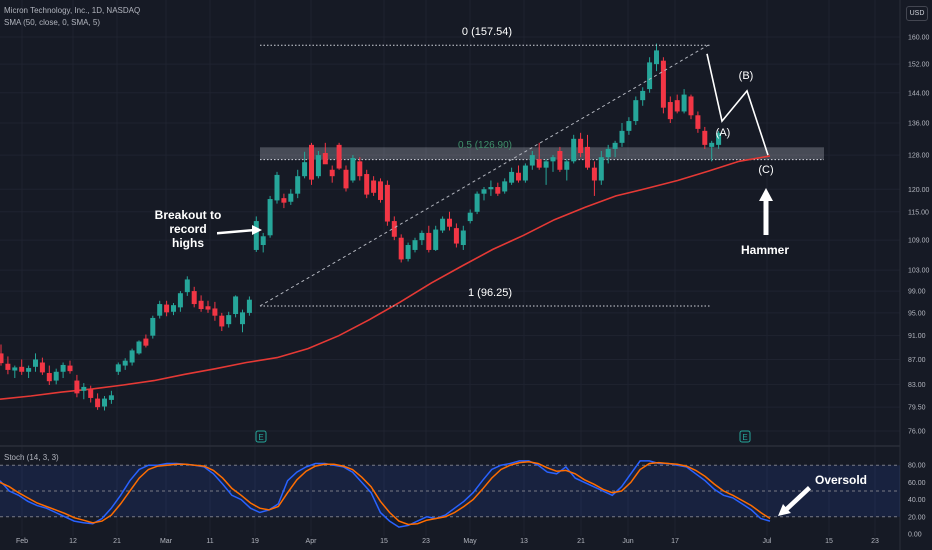 The image size is (932, 550). What do you see at coordinates (919, 93) in the screenshot?
I see `price-tick-label: 144.00` at bounding box center [919, 93].